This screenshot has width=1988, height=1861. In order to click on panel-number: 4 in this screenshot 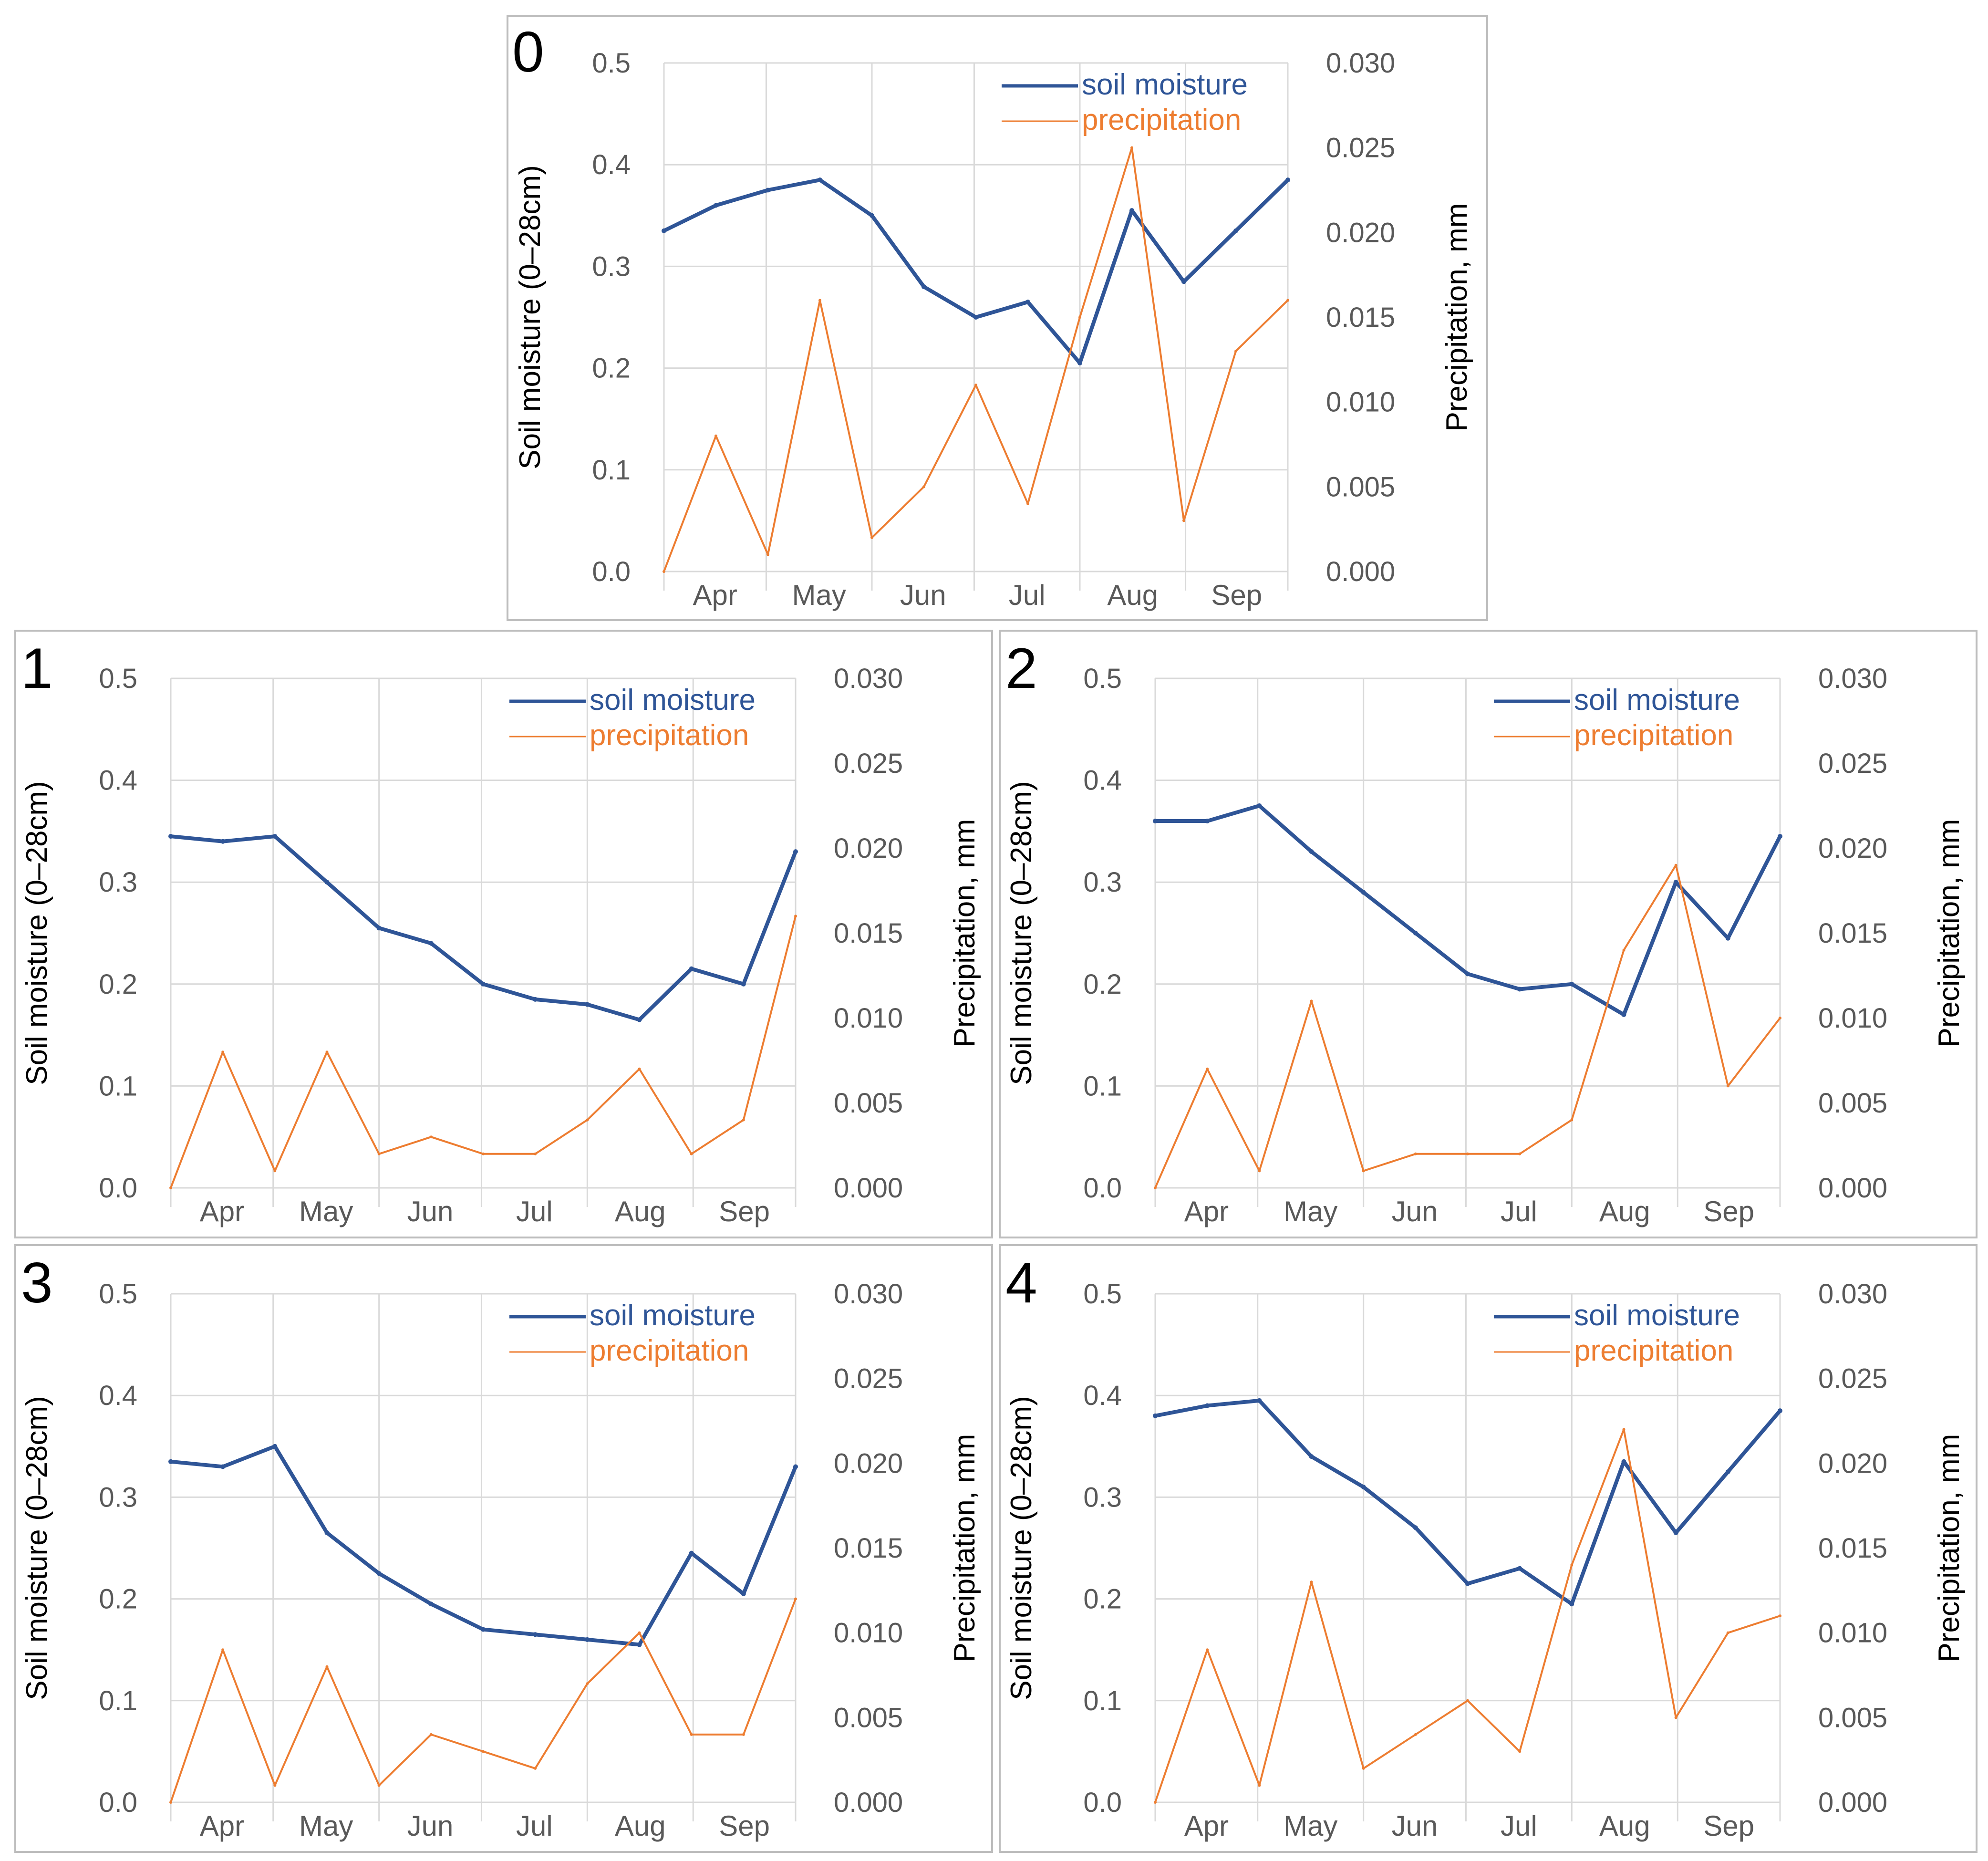, I will do `click(1021, 1283)`.